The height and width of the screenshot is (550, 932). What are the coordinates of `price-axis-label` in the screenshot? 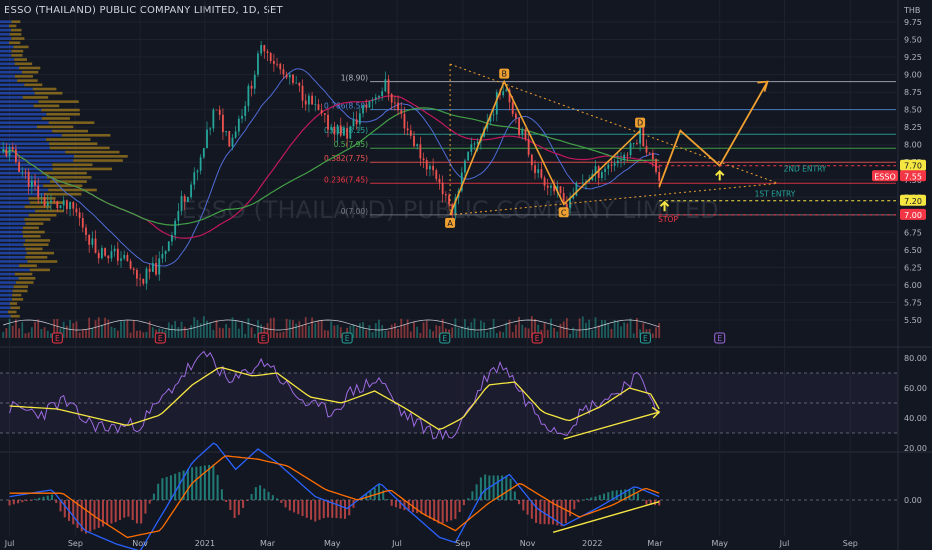 It's located at (913, 200).